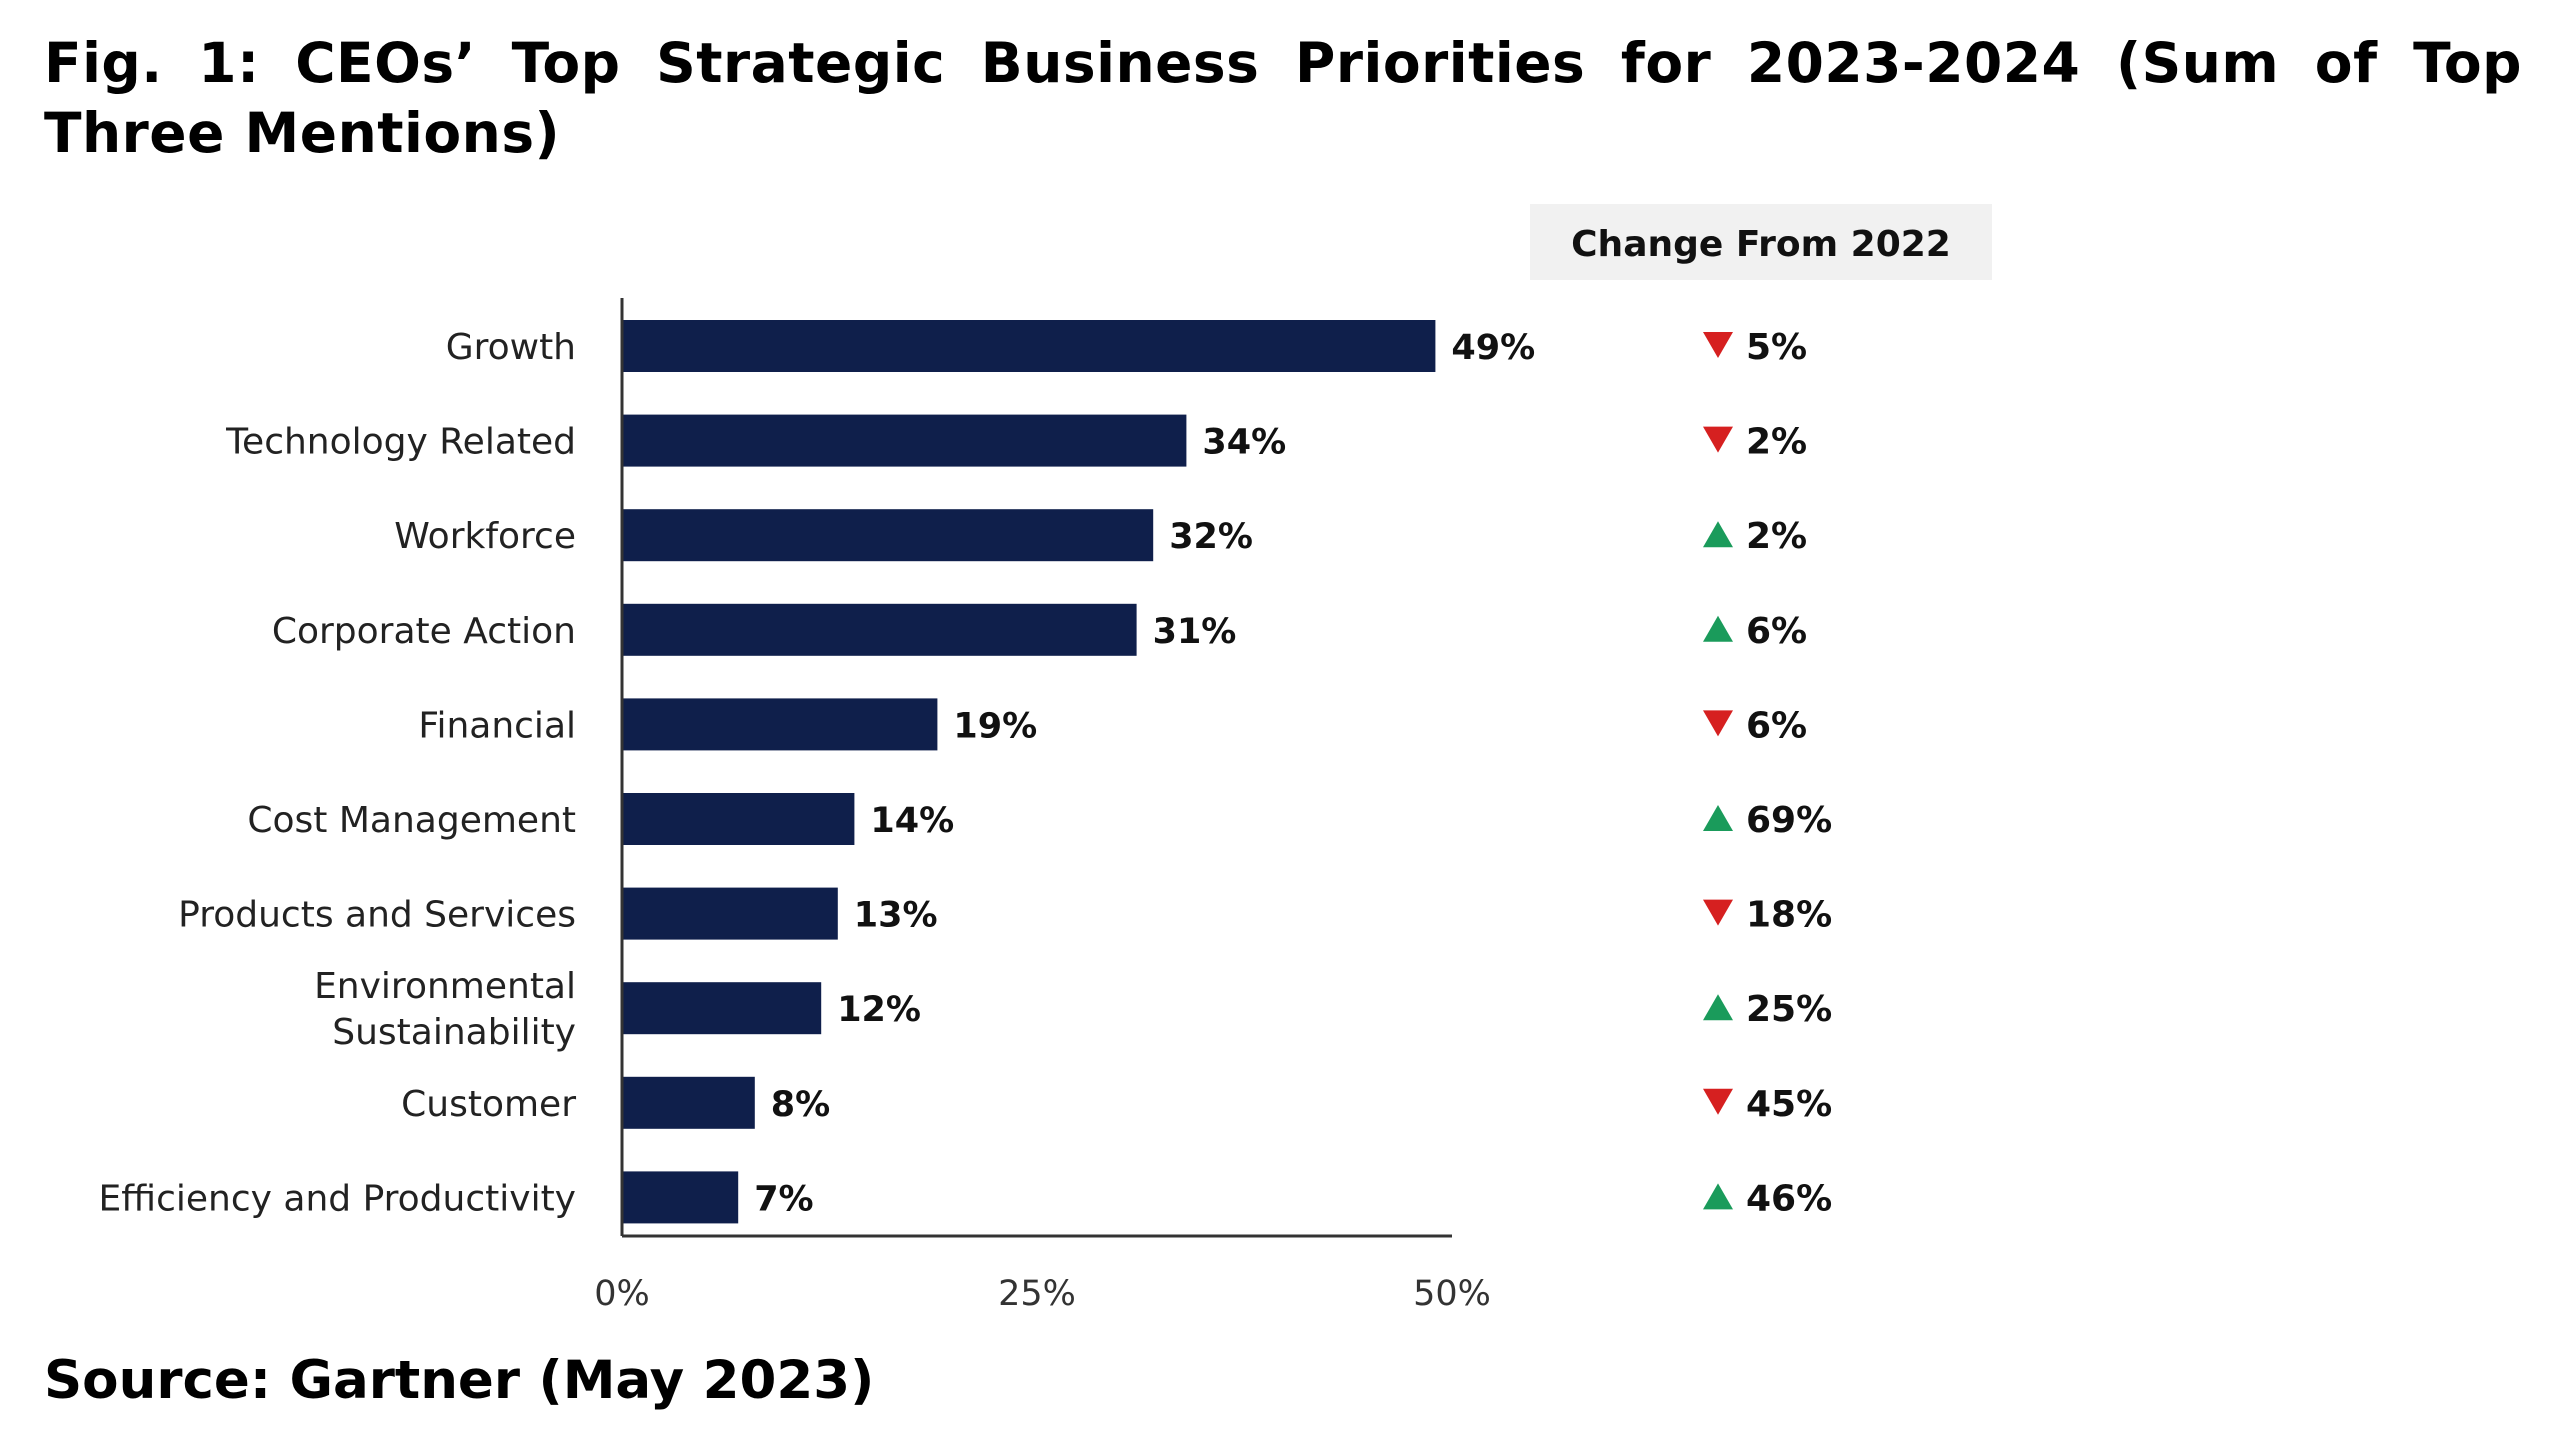 This screenshot has width=2560, height=1435. What do you see at coordinates (1493, 348) in the screenshot?
I see `bar-value-label: 49%` at bounding box center [1493, 348].